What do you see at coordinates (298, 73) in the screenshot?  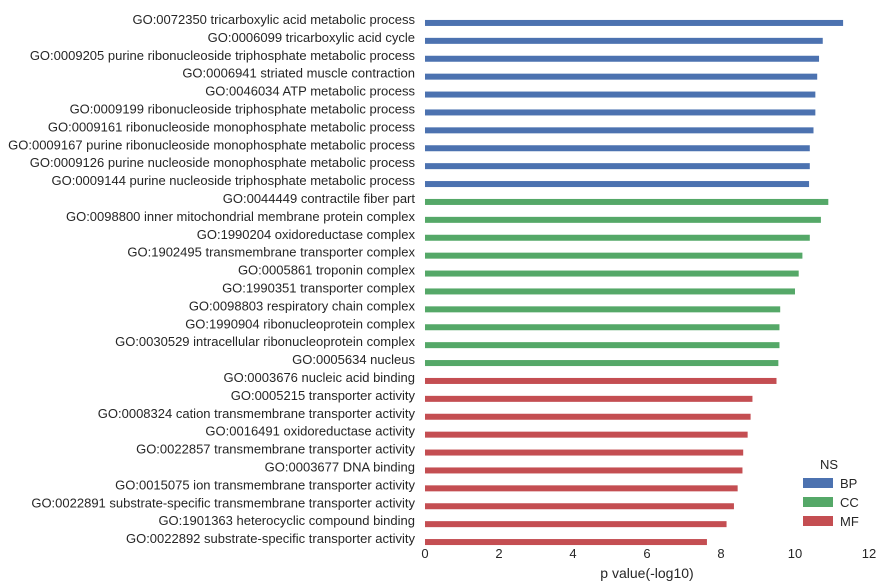 I see `category-label: GO:0006941 striated muscle contraction` at bounding box center [298, 73].